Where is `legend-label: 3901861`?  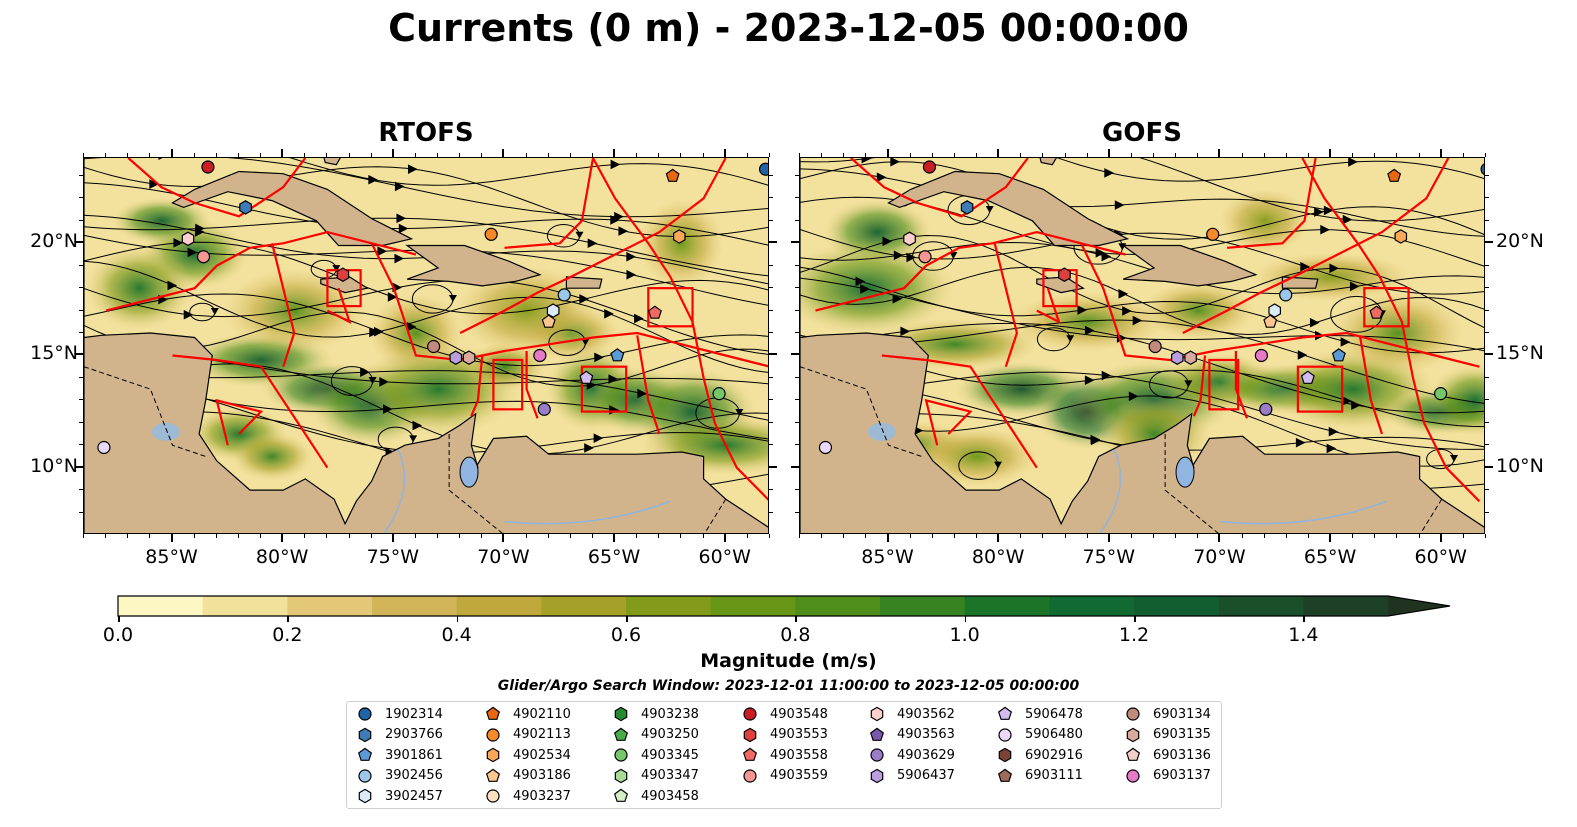 legend-label: 3901861 is located at coordinates (414, 755).